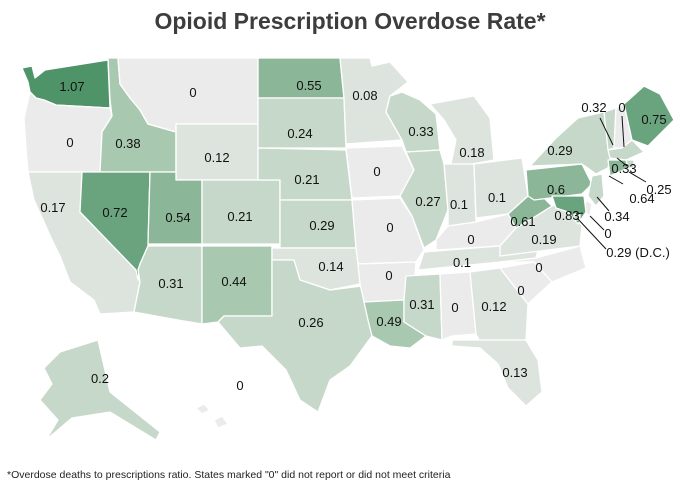  I want to click on state-value-label-or: 0, so click(69, 142).